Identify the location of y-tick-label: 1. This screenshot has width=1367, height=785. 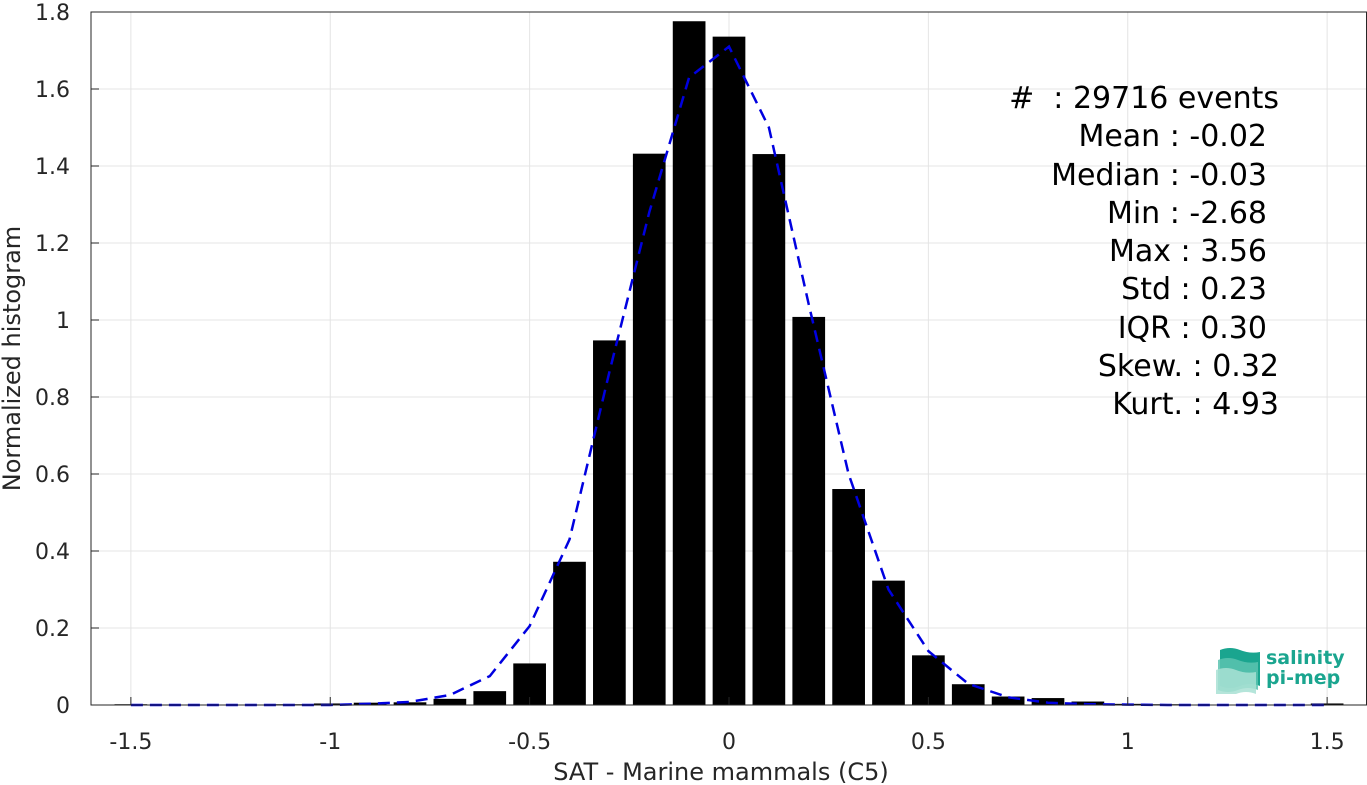
(63, 321).